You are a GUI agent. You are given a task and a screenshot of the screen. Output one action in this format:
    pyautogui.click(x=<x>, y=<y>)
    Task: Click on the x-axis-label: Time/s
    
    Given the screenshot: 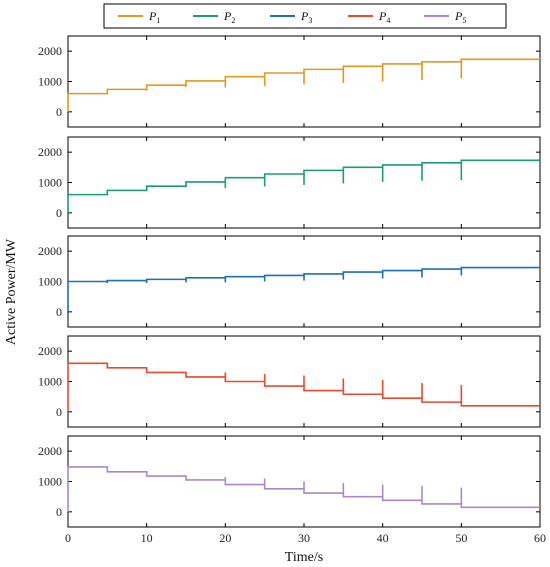 What is the action you would take?
    pyautogui.click(x=304, y=557)
    